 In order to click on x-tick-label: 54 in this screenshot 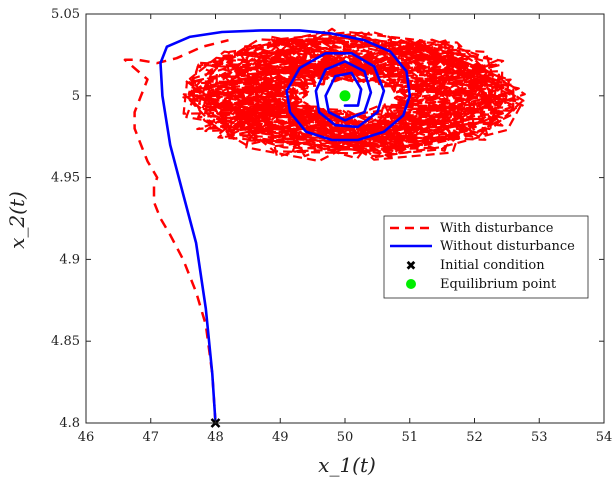, I will do `click(604, 437)`.